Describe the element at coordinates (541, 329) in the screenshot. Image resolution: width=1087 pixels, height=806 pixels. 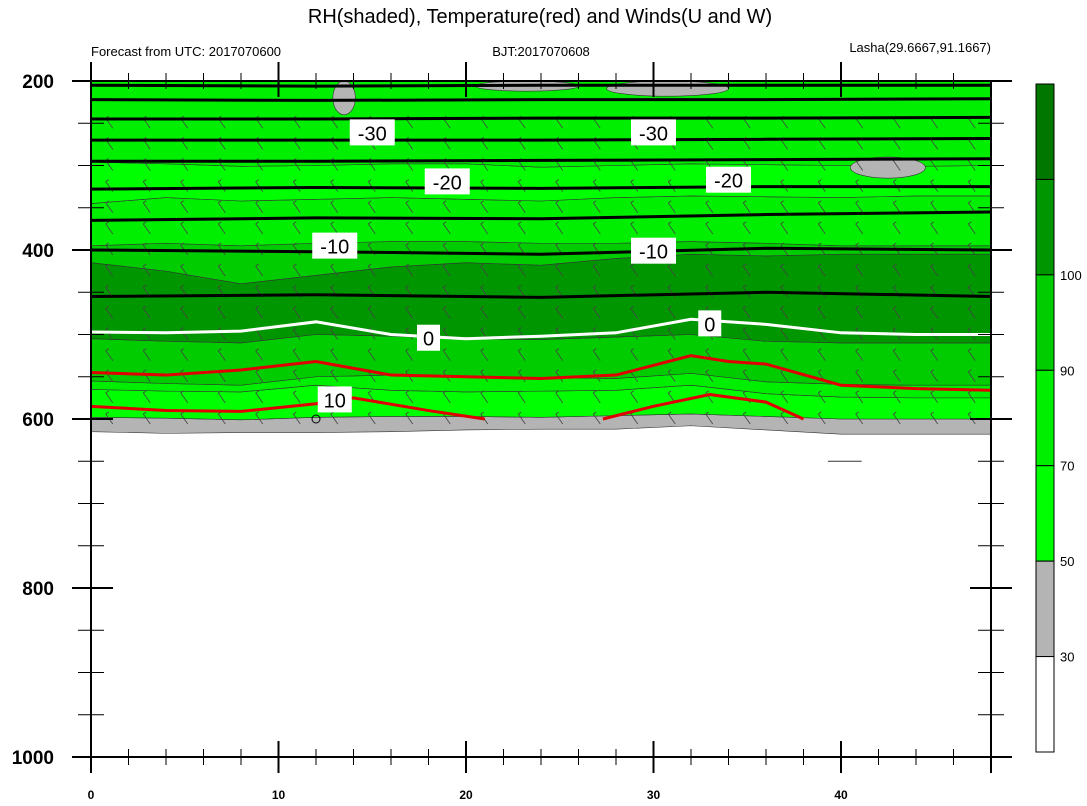
I see `isotherm-zero-white` at that location.